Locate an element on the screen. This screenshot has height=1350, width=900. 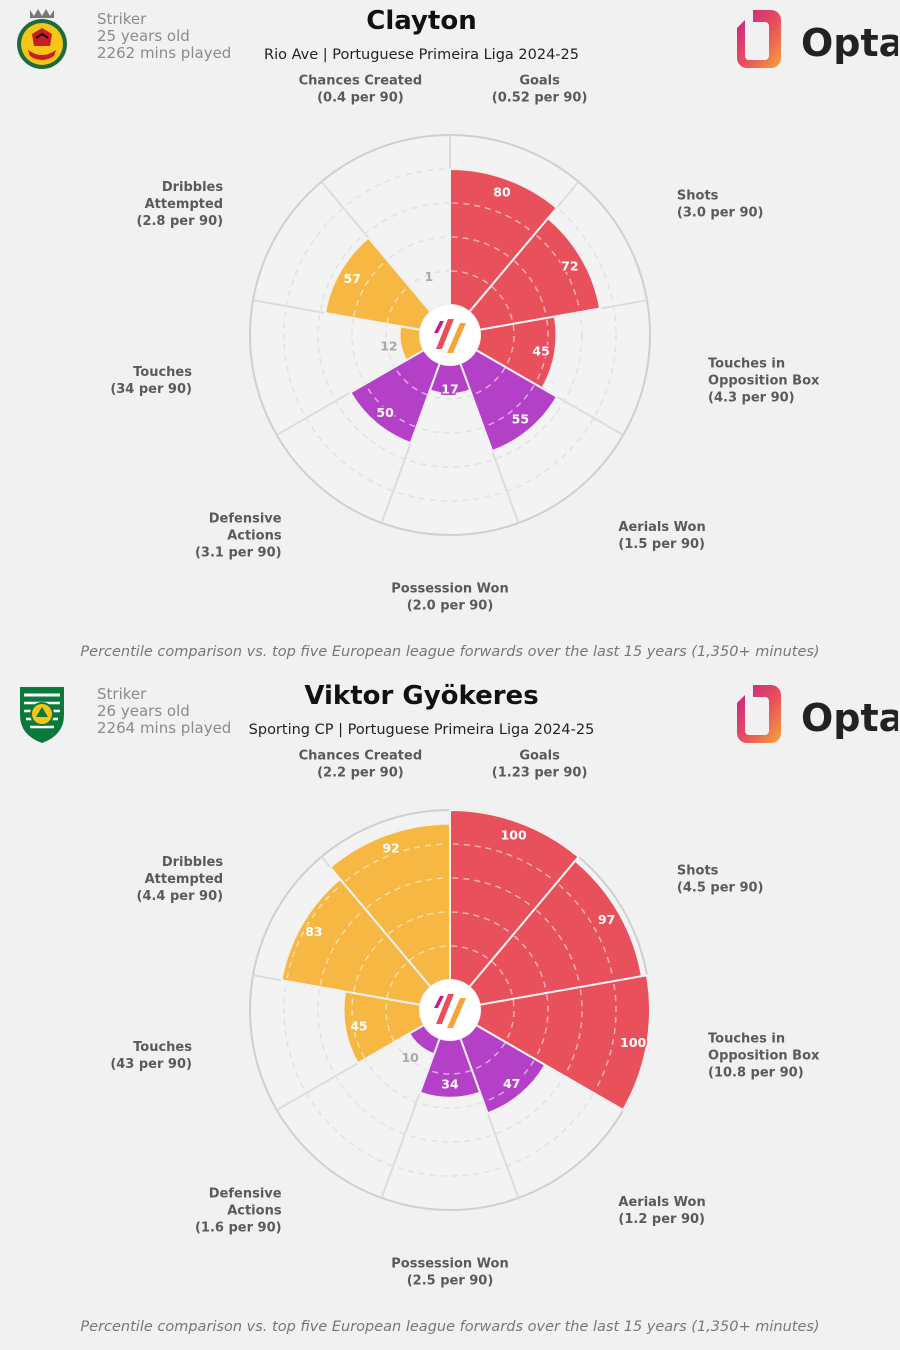
player-meta: Striker 25 years old 2262 mins played is located at coordinates (164, 36).